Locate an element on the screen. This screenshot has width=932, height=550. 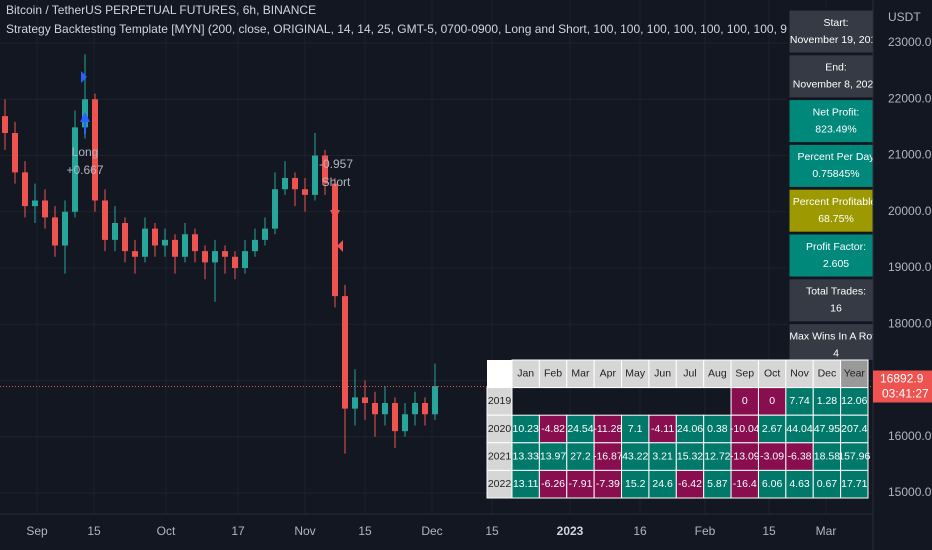
row-header: 2020 is located at coordinates (500, 429).